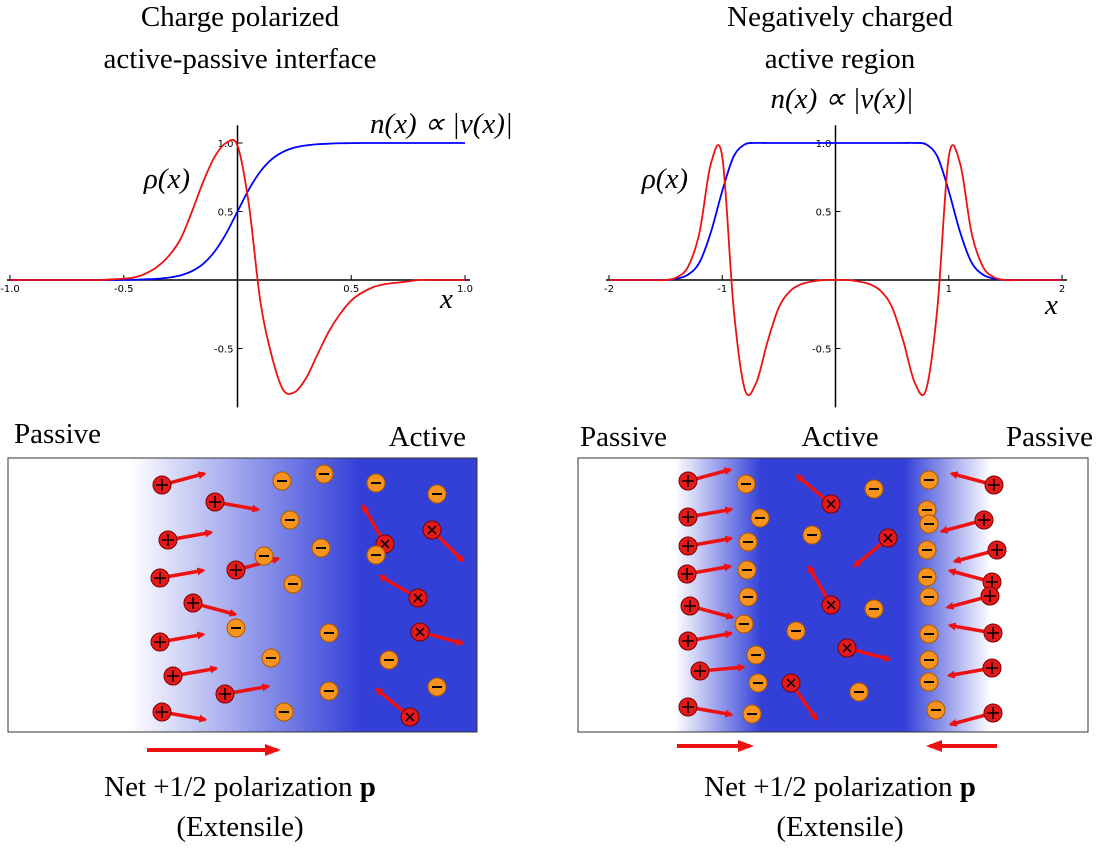 This screenshot has width=1102, height=850. Describe the element at coordinates (242, 595) in the screenshot. I see `left-box` at that location.